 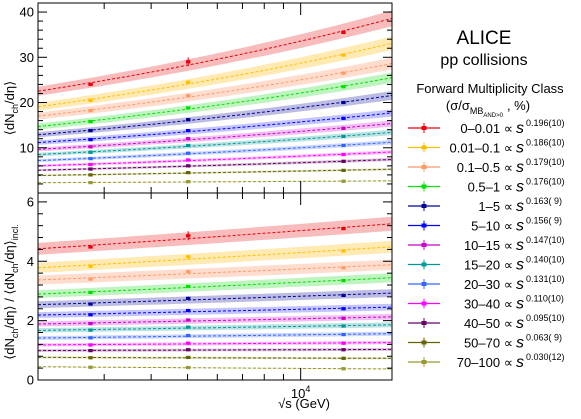 What do you see at coordinates (545, 182) in the screenshot?
I see `legend-exponent-3: 0.176(10)` at bounding box center [545, 182].